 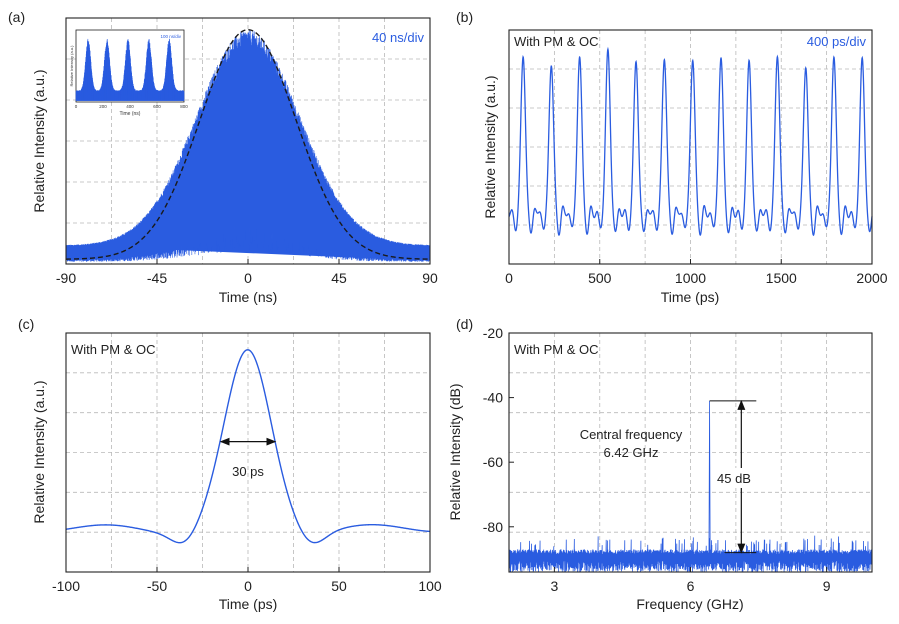 What do you see at coordinates (554, 586) in the screenshot?
I see `x-tick-label: 3` at bounding box center [554, 586].